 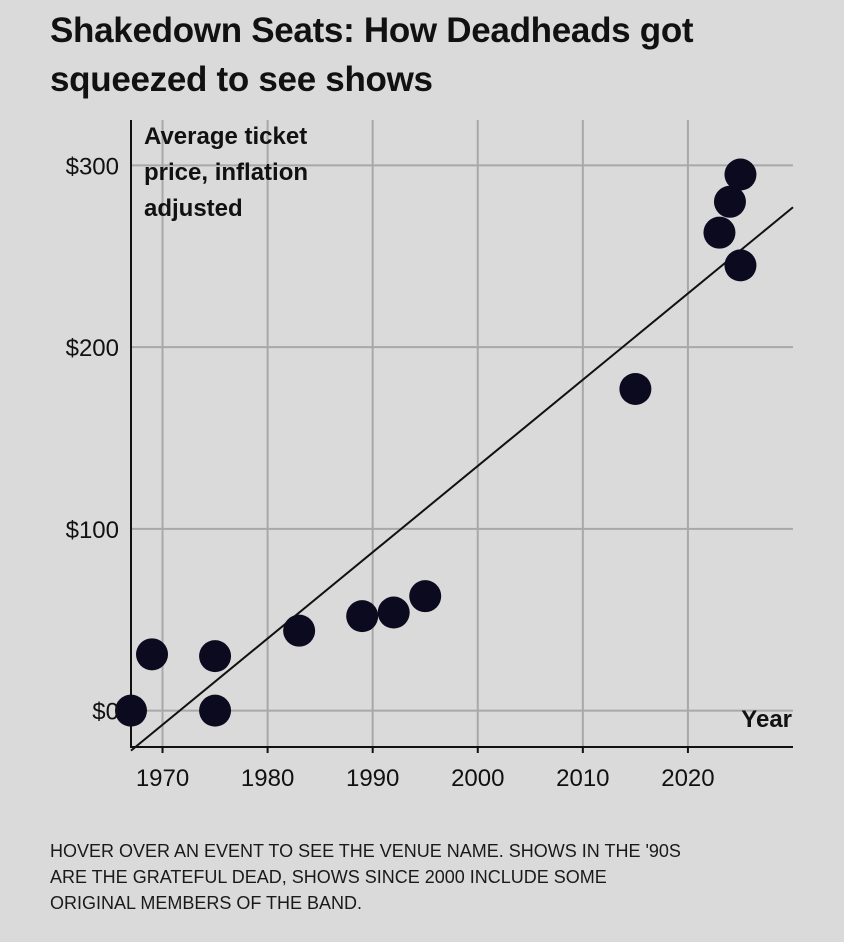 I want to click on data-point: 1975: $0, so click(x=215, y=710).